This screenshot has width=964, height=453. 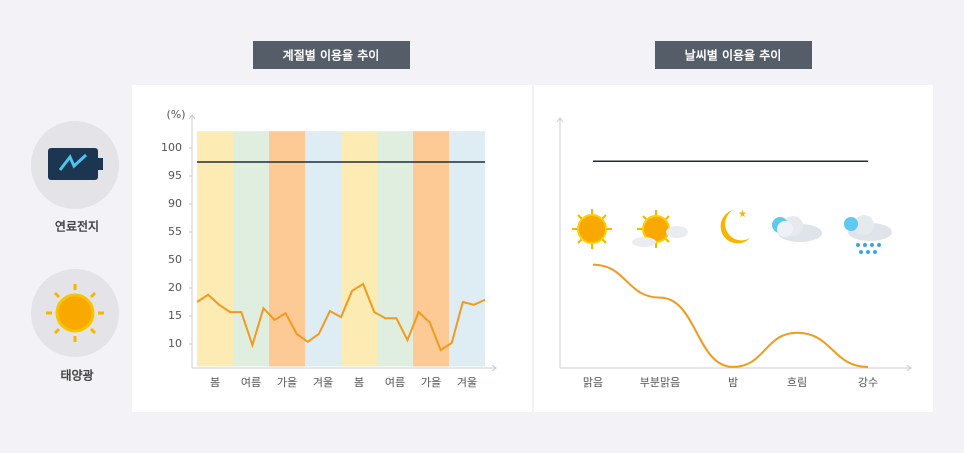 I want to click on y-tick-label: 20, so click(x=175, y=287).